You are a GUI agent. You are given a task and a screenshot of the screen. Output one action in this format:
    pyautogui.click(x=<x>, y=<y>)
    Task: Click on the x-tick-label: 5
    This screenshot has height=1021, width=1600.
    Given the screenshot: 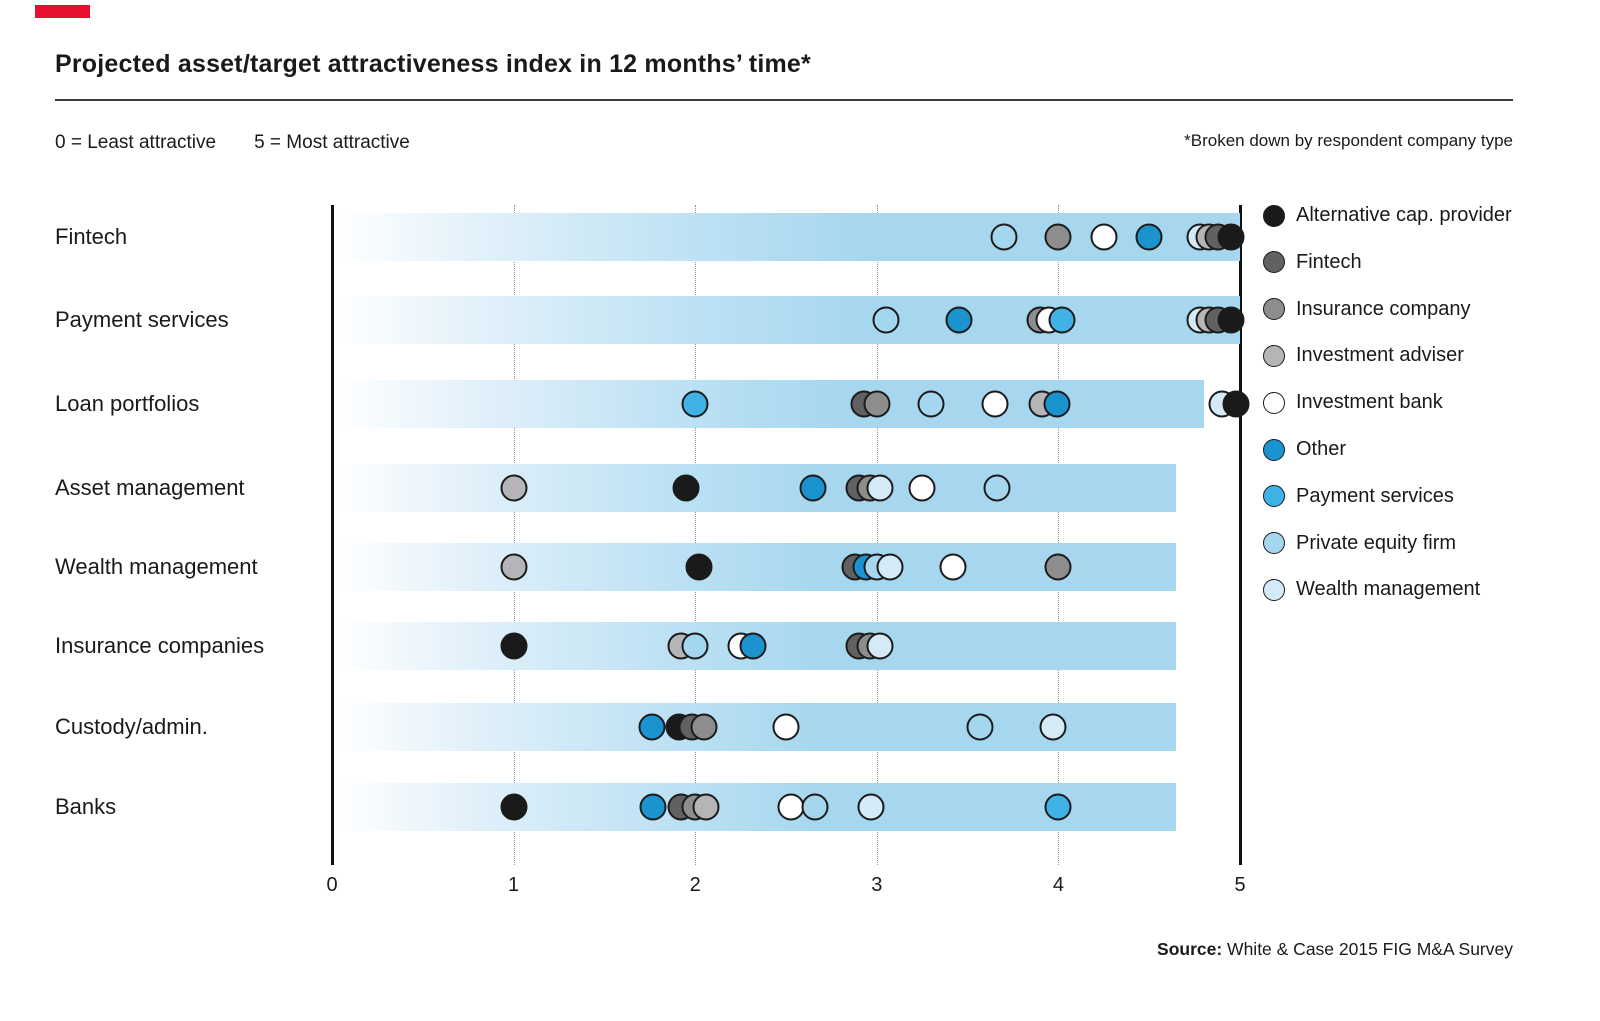 What is the action you would take?
    pyautogui.click(x=1240, y=885)
    